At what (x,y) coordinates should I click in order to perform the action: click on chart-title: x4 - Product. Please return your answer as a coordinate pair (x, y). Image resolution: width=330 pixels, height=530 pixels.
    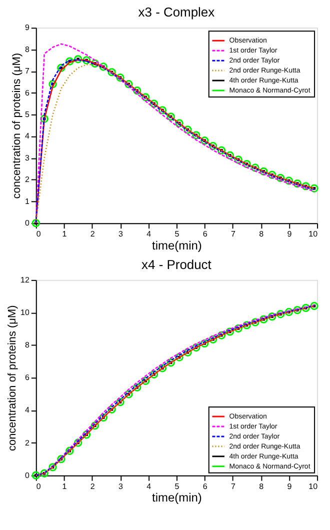
    Looking at the image, I should click on (177, 264).